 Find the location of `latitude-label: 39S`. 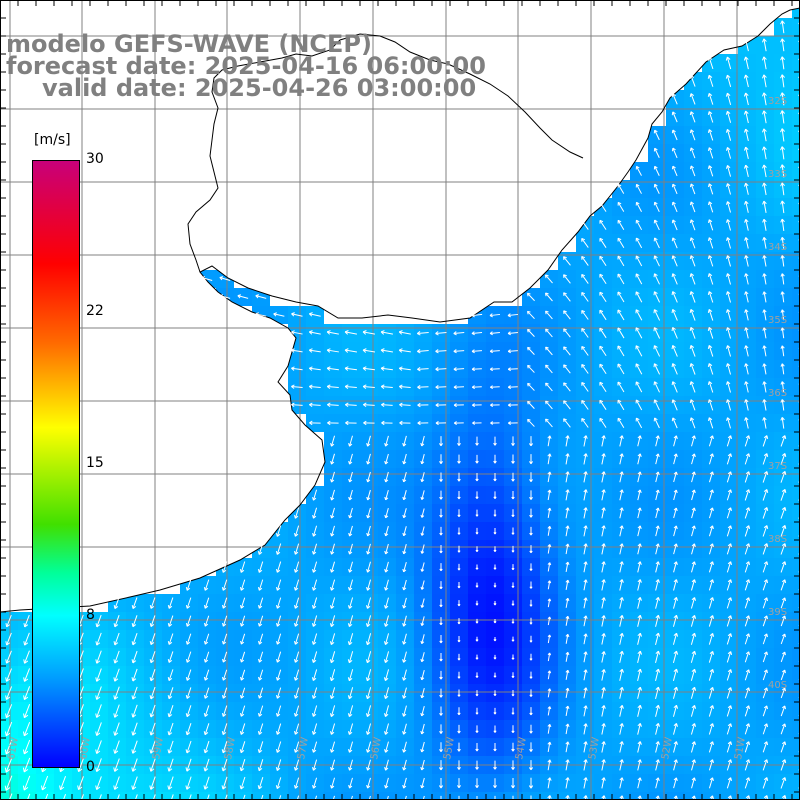

latitude-label: 39S is located at coordinates (777, 612).